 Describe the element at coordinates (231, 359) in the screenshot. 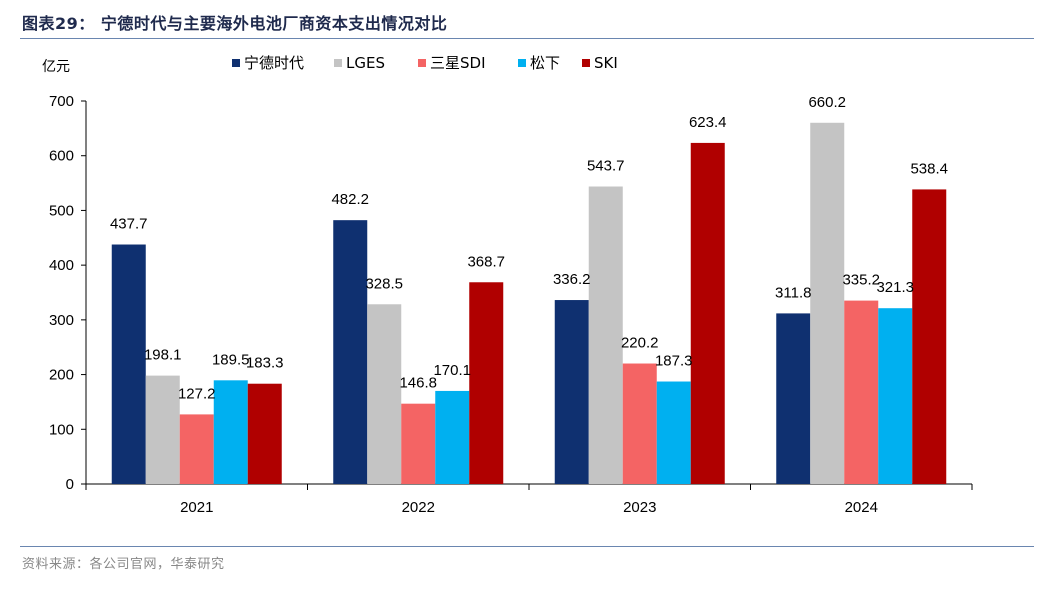

I see `data-label: 189.5` at that location.